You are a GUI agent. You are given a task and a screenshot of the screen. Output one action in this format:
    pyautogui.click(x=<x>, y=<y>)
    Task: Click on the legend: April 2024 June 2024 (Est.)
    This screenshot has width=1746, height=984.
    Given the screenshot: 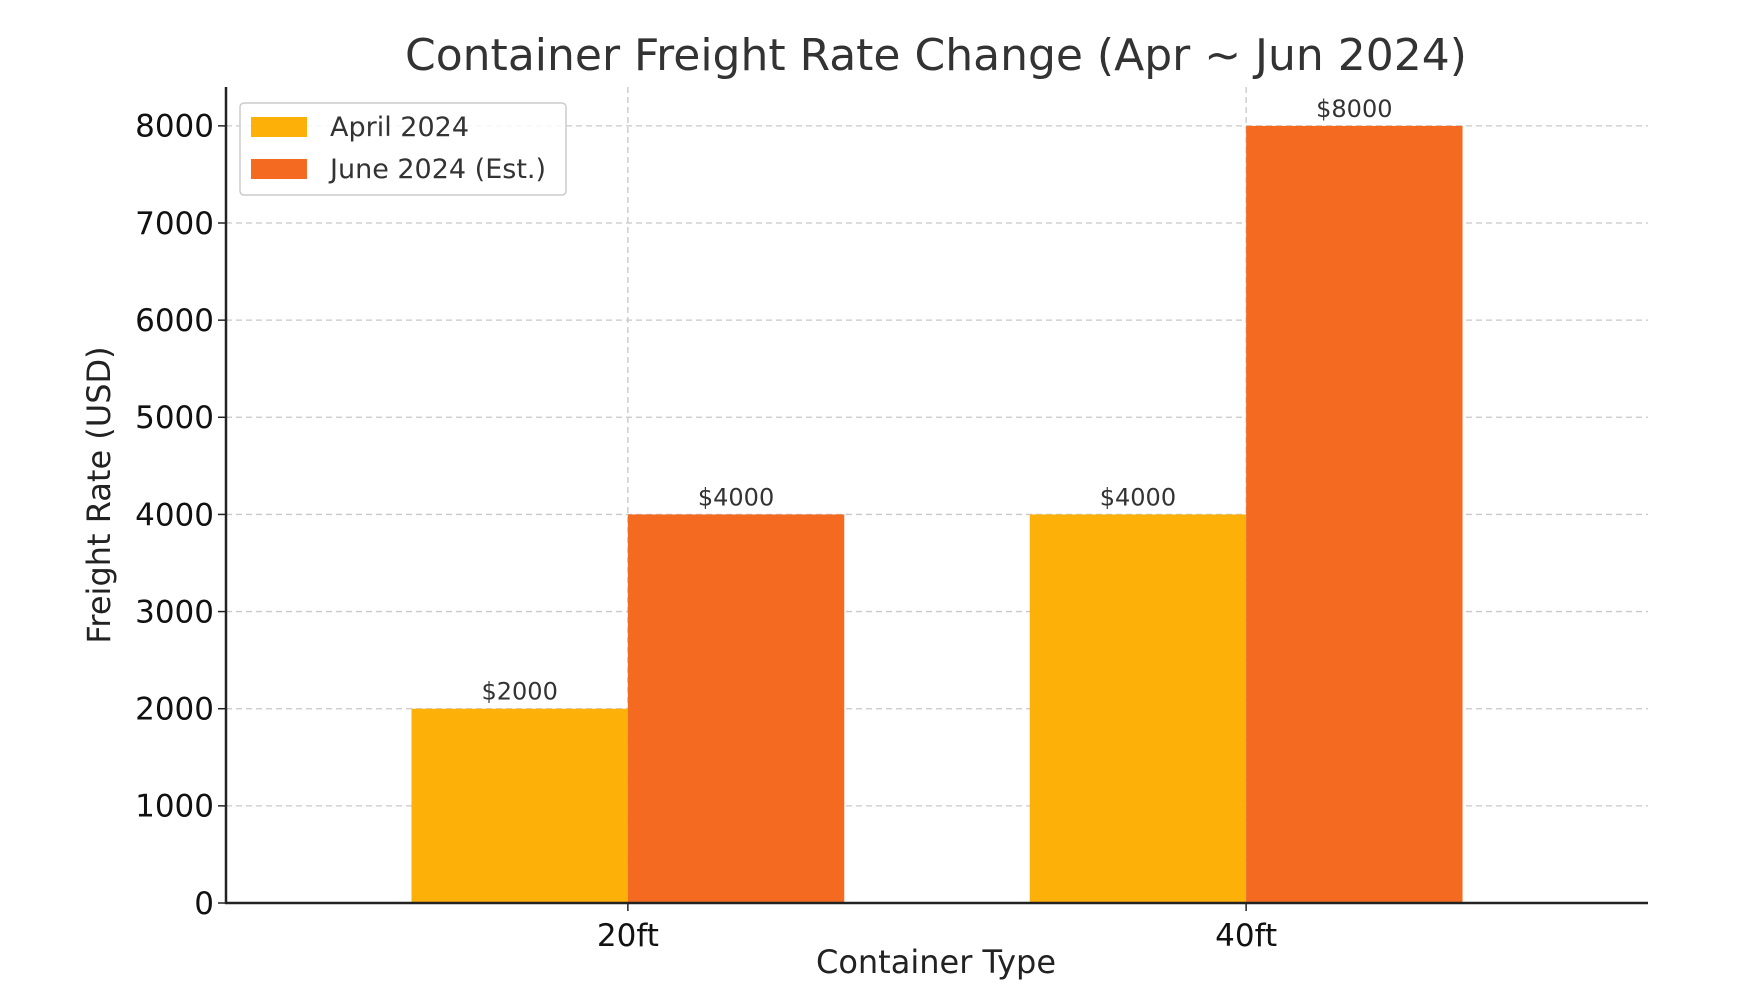 What is the action you would take?
    pyautogui.click(x=403, y=149)
    